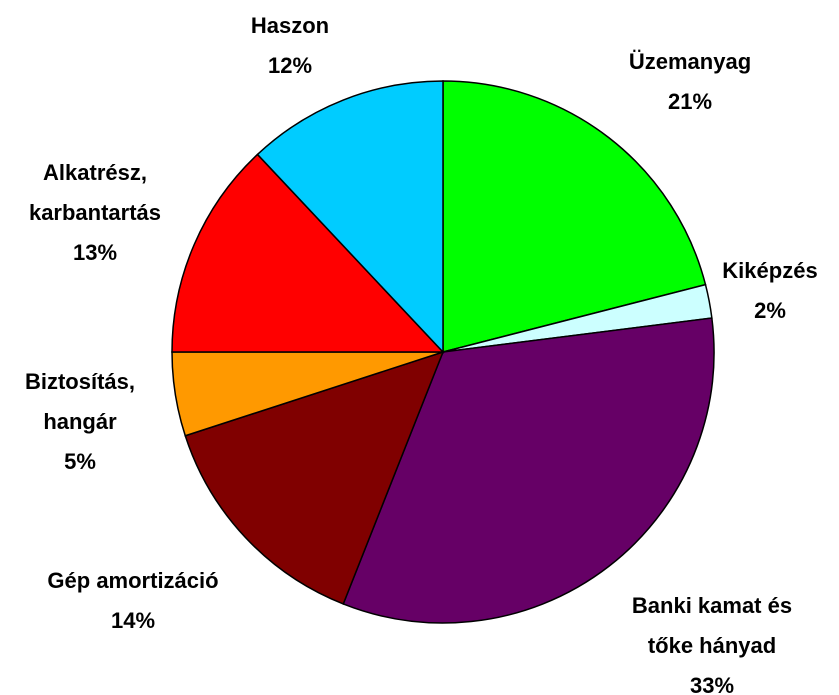 The image size is (839, 695). I want to click on value-label: 13%, so click(95, 252).